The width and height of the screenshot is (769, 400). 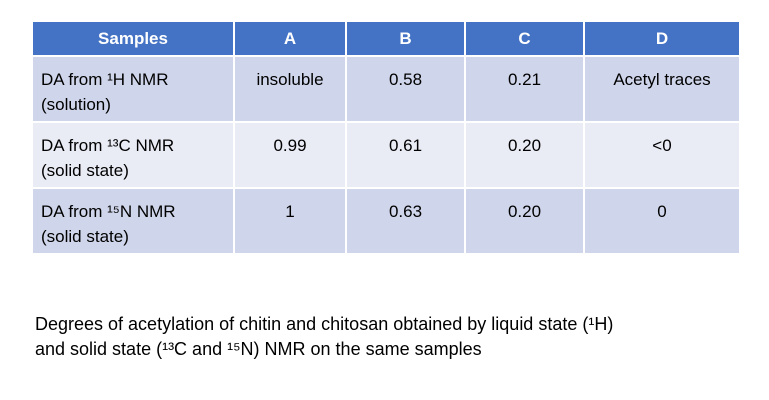 I want to click on table-cell: 0.61, so click(x=406, y=155).